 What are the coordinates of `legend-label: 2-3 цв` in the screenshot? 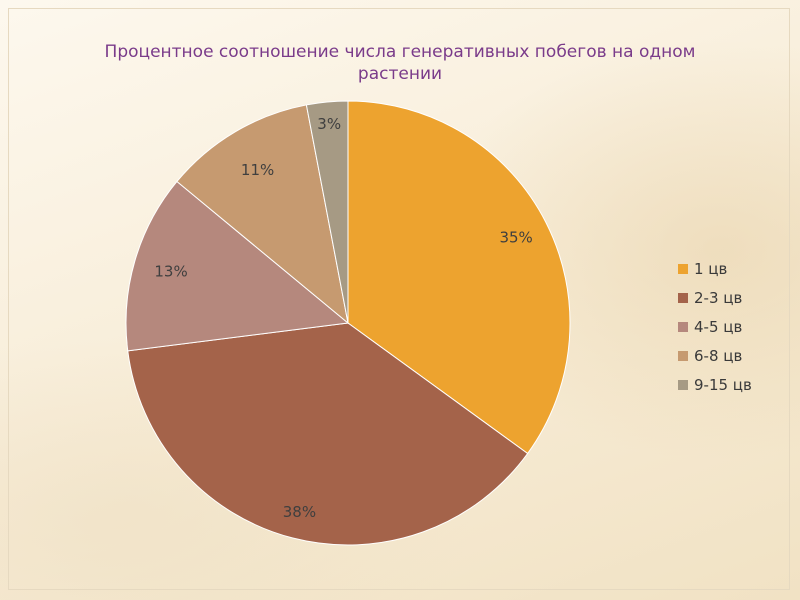 It's located at (718, 297).